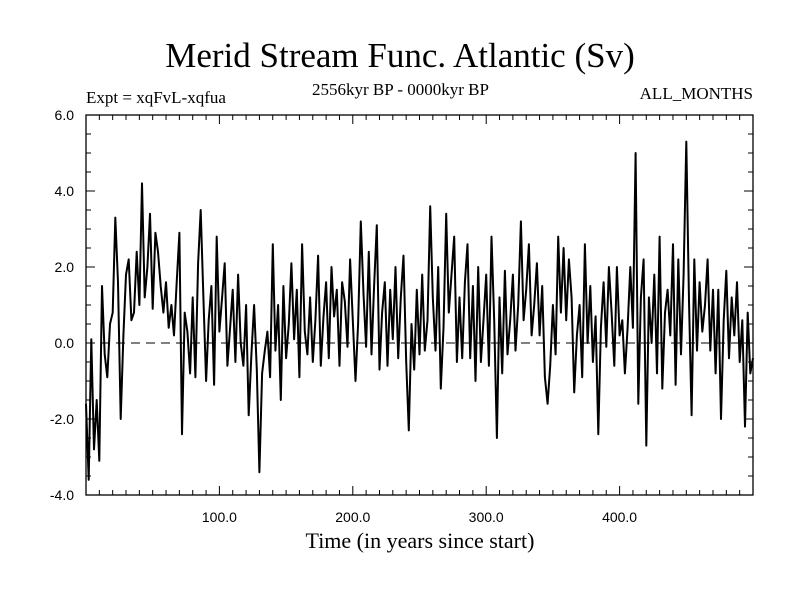  Describe the element at coordinates (62, 419) in the screenshot. I see `y-tick-label: -2.0` at that location.